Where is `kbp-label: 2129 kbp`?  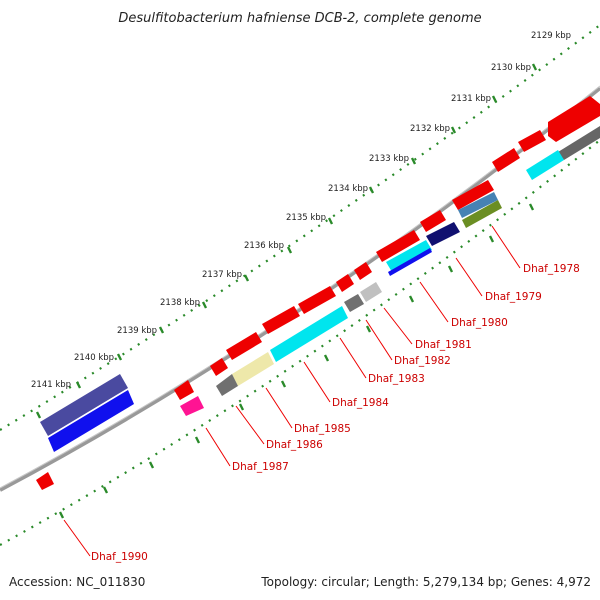
kbp-label: 2129 kbp is located at coordinates (551, 36).